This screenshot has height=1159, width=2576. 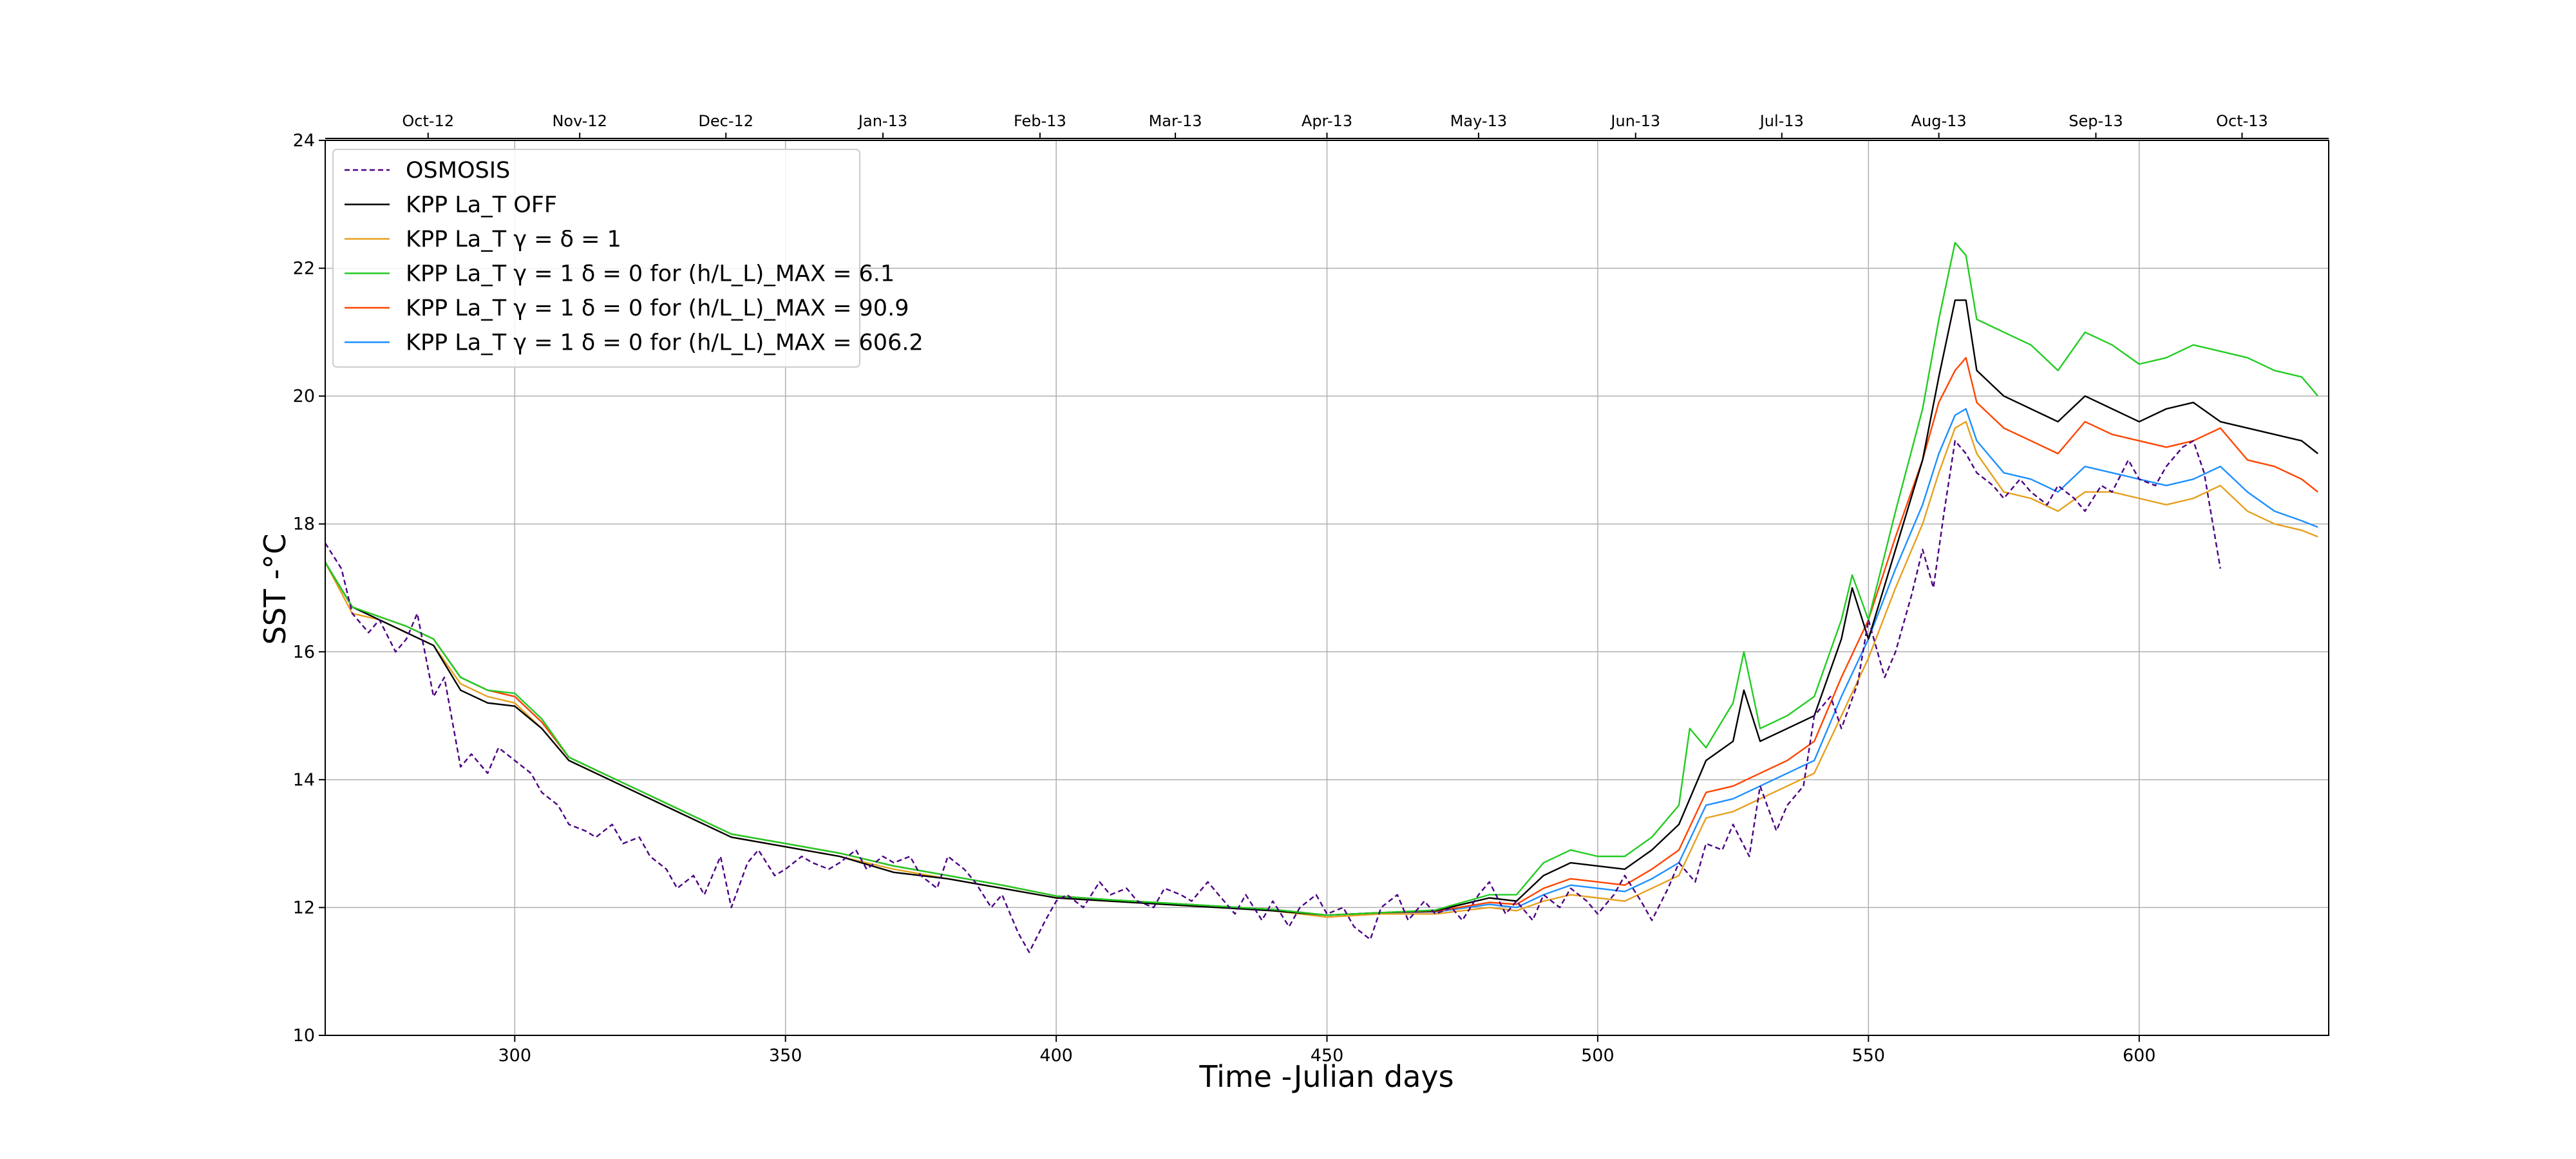 What do you see at coordinates (1634, 121) in the screenshot?
I see `month-tick-label: Jun-13` at bounding box center [1634, 121].